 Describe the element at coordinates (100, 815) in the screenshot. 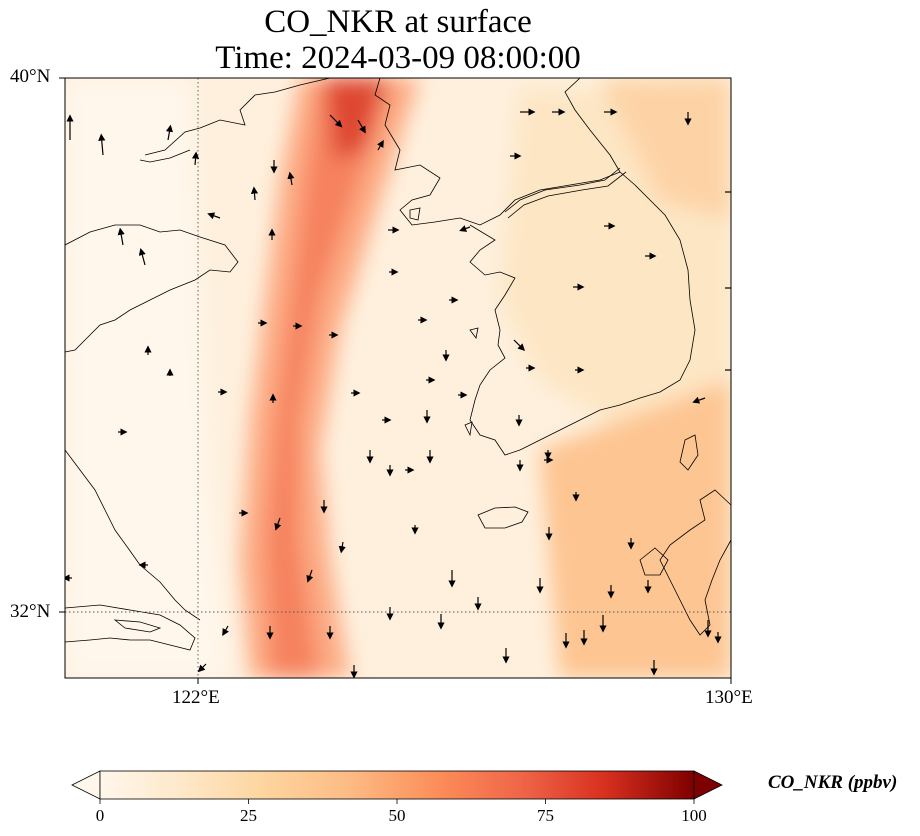

I see `colorbar-tick-0: 0` at that location.